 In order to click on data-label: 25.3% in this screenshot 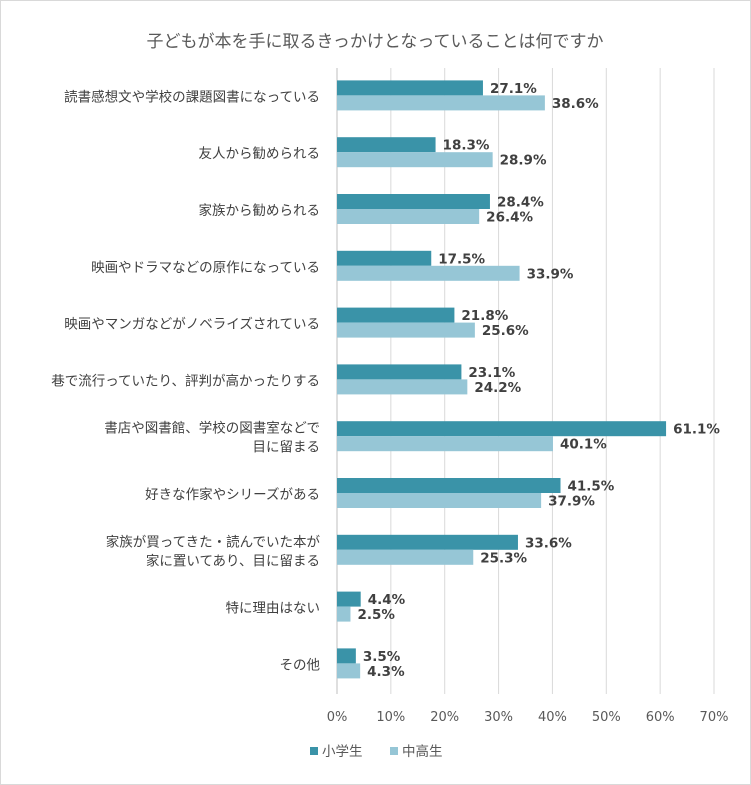, I will do `click(503, 558)`.